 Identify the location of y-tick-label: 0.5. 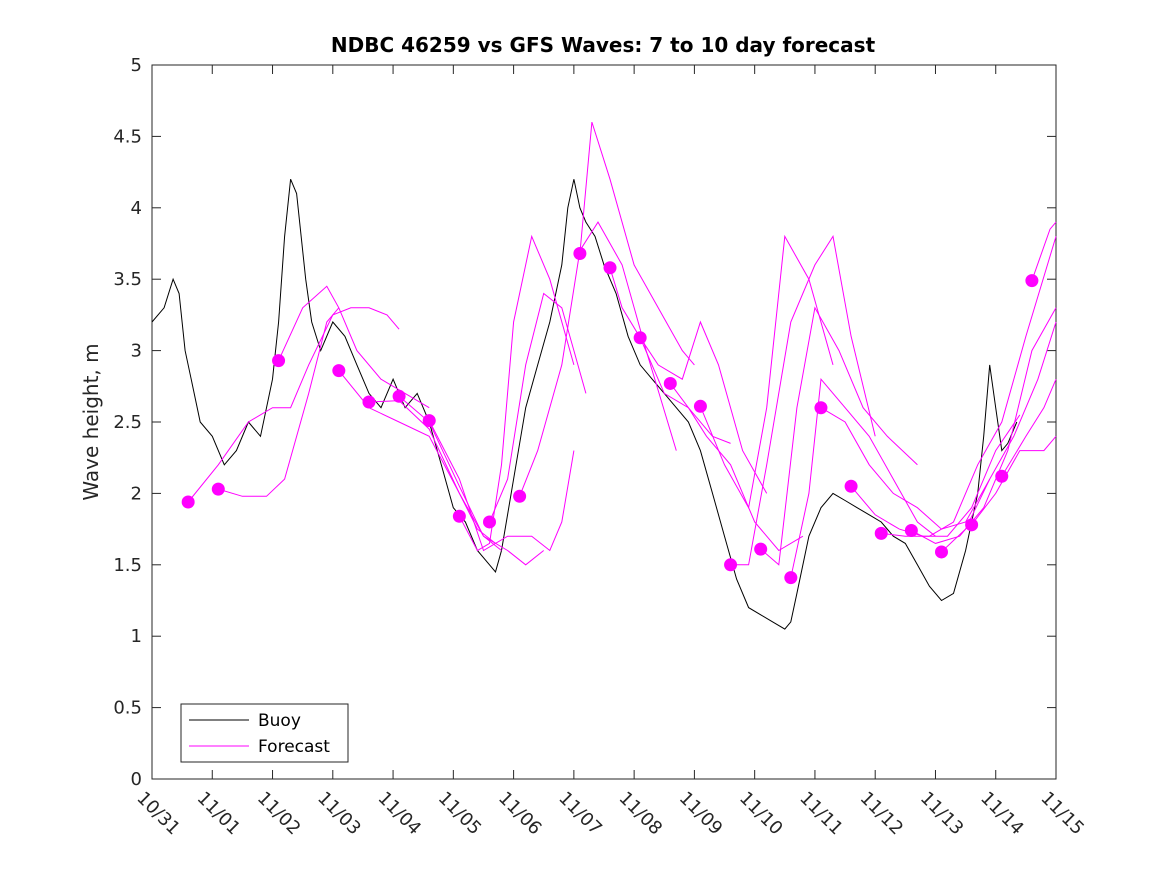
(127, 708).